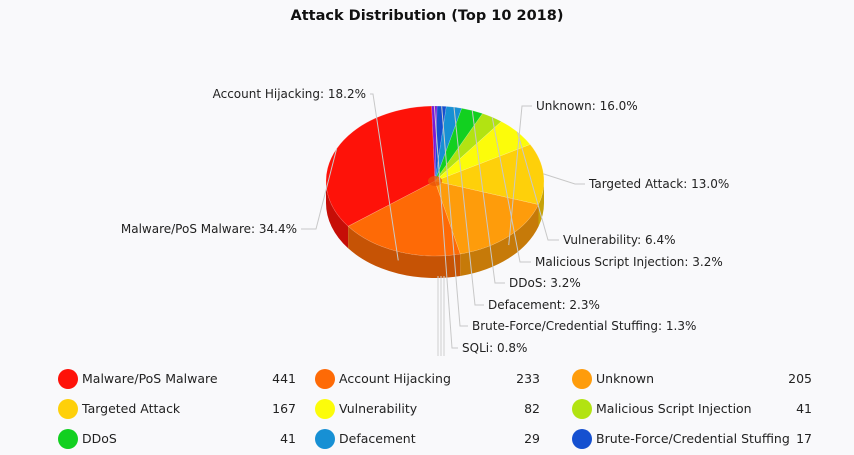 Image resolution: width=854 pixels, height=455 pixels. I want to click on pie-side-account-hijacking, so click(404, 252).